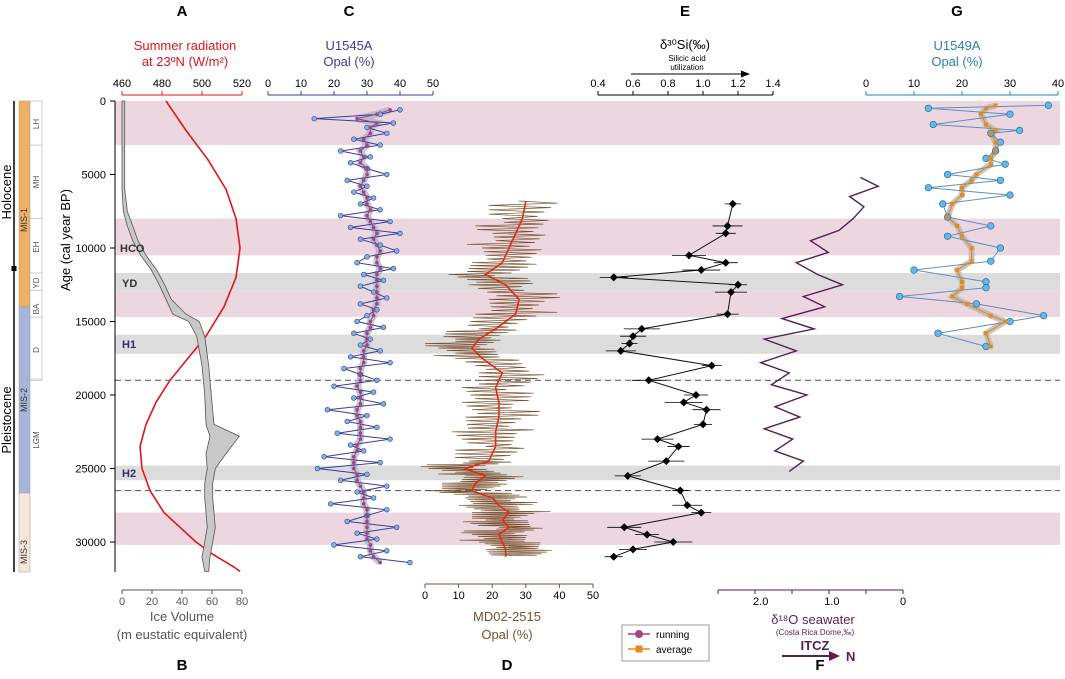 The width and height of the screenshot is (1065, 679). I want to click on ice-title-1: Ice Volume, so click(182, 616).